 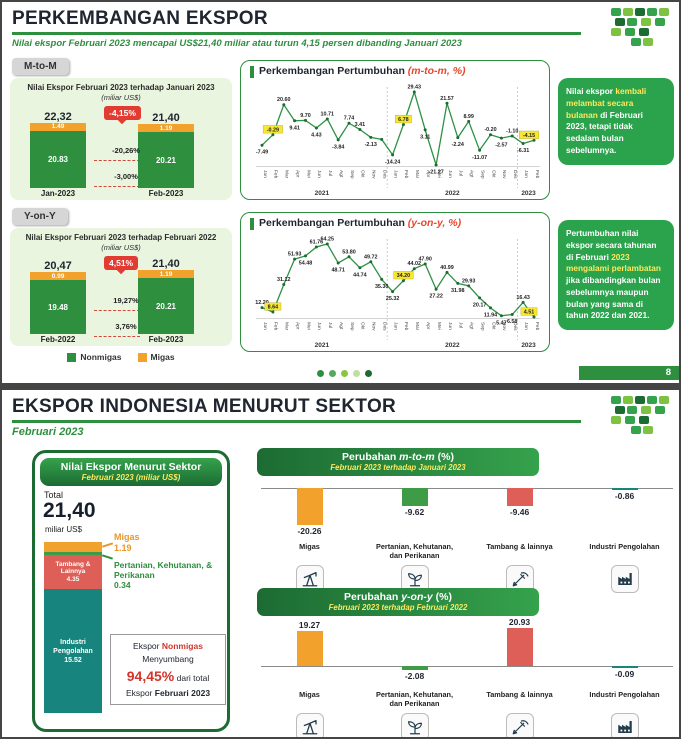 What do you see at coordinates (73, 651) in the screenshot?
I see `stack-segment-industri: Industri Pengolahan 15.52` at bounding box center [73, 651].